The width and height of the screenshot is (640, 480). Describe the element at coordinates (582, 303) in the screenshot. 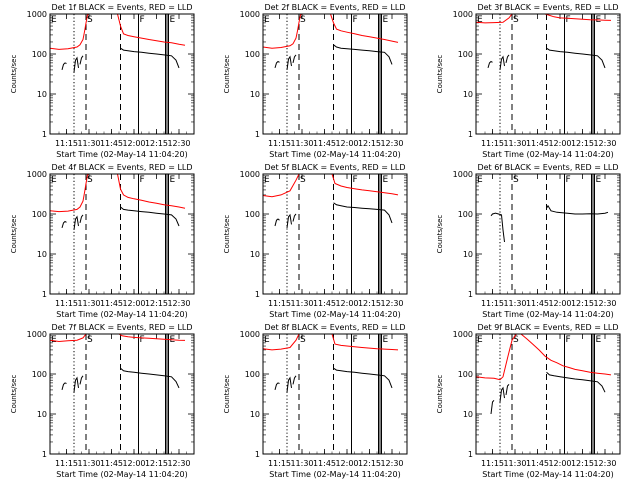

I see `panel-6-xtick-label: 12:15` at that location.